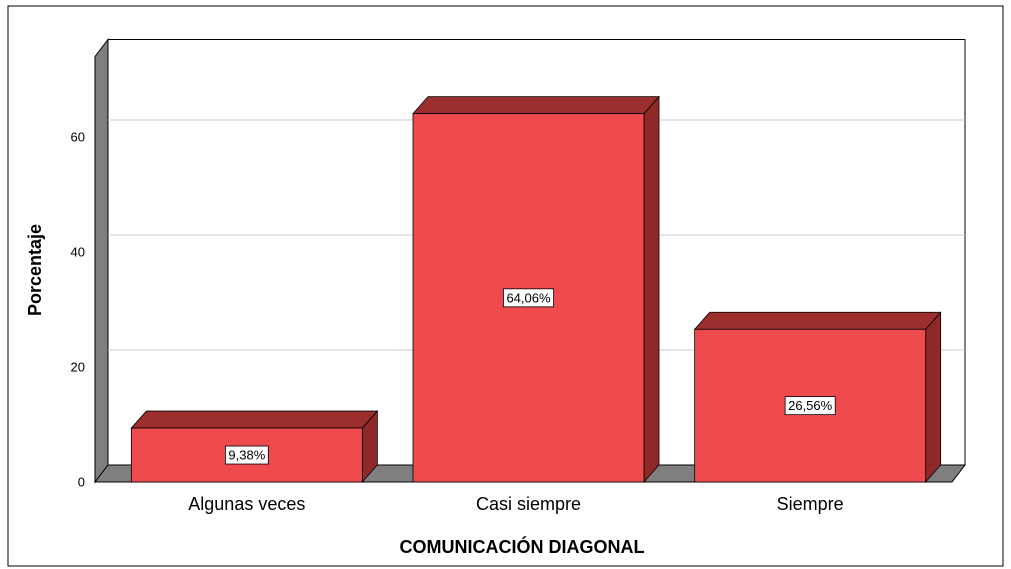  Describe the element at coordinates (246, 504) in the screenshot. I see `x-tick-label: Algunas veces` at that location.